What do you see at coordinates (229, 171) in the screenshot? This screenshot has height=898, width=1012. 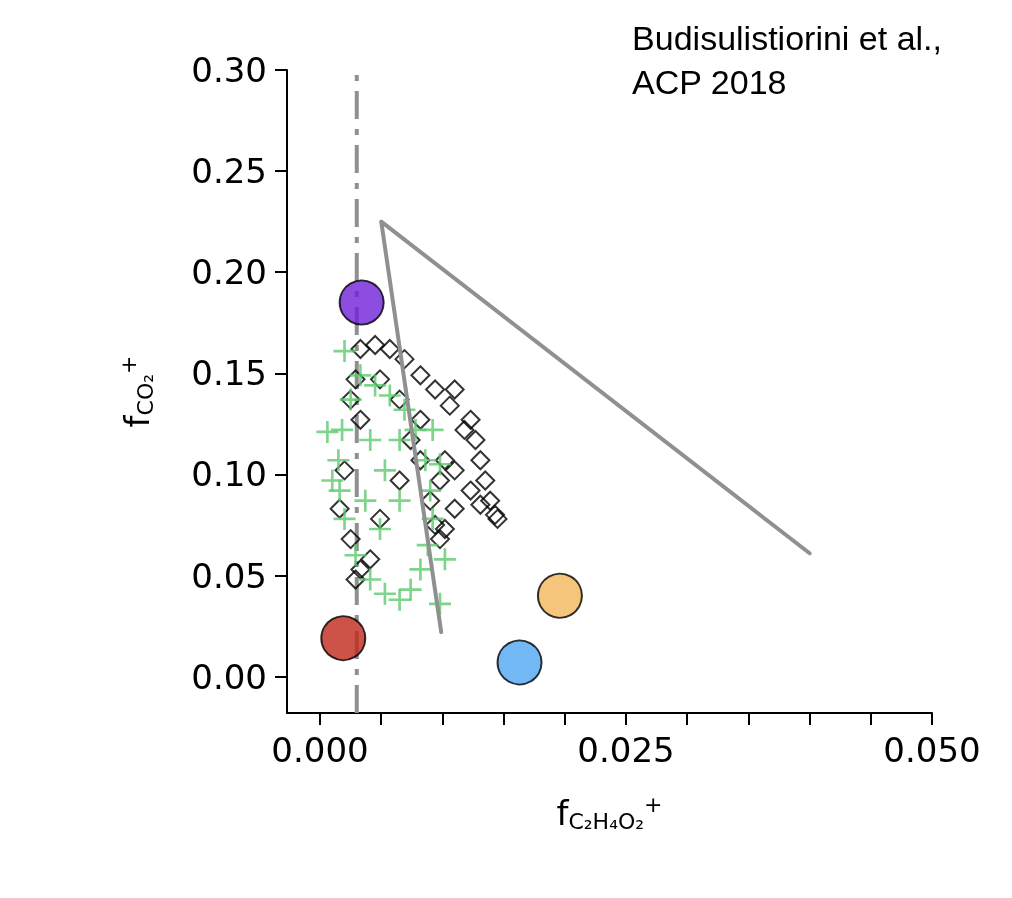 I see `y-tick-label: 0.25` at bounding box center [229, 171].